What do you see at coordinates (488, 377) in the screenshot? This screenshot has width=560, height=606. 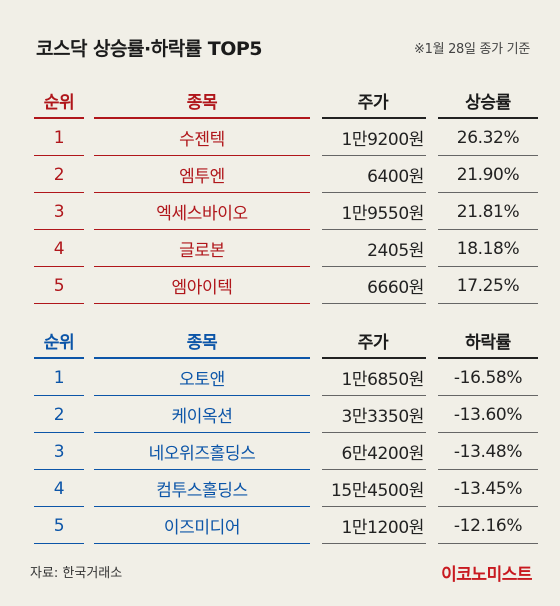 I see `rate-cell: -16.58%` at bounding box center [488, 377].